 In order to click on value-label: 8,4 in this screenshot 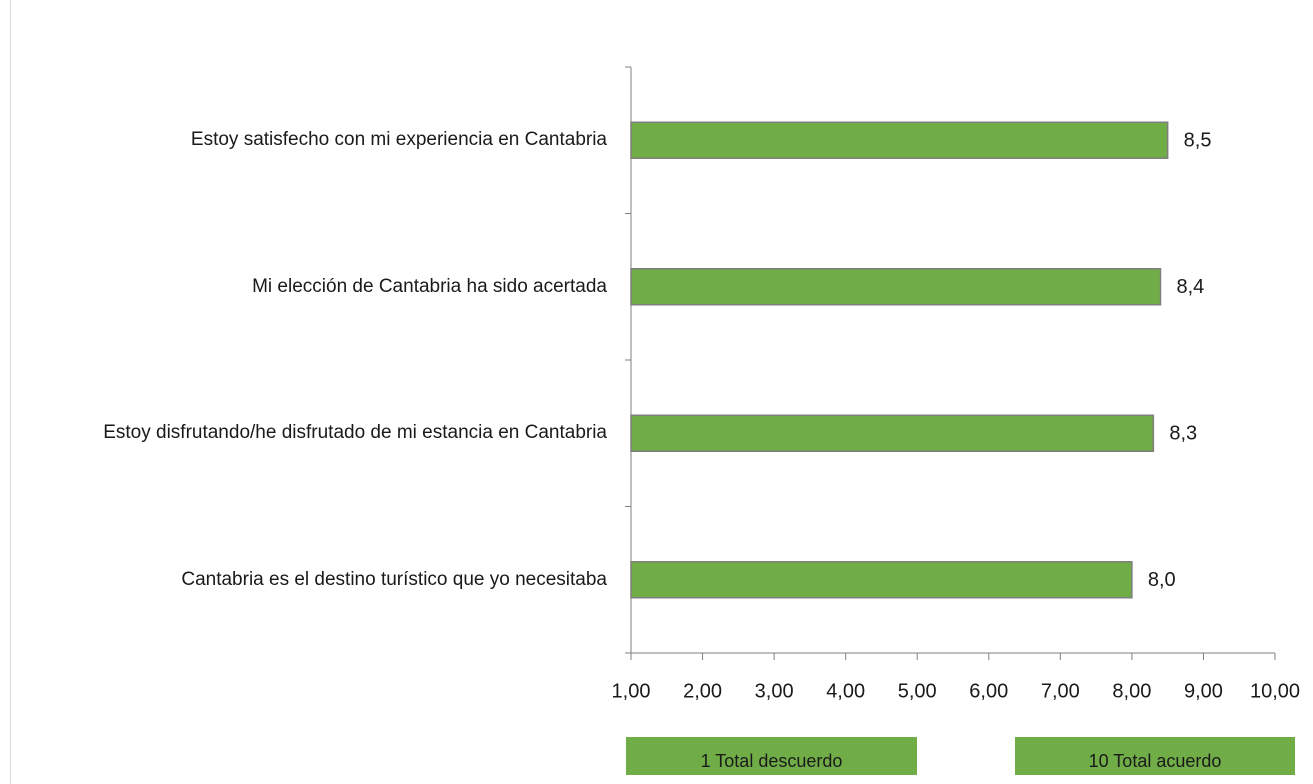, I will do `click(1191, 287)`.